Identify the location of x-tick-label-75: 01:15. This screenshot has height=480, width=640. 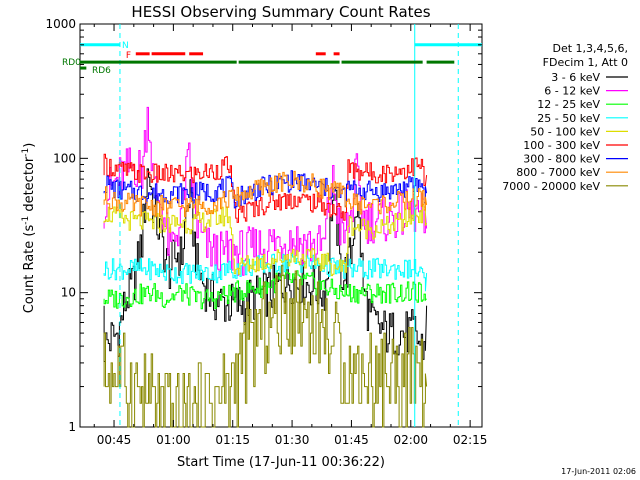
(232, 440).